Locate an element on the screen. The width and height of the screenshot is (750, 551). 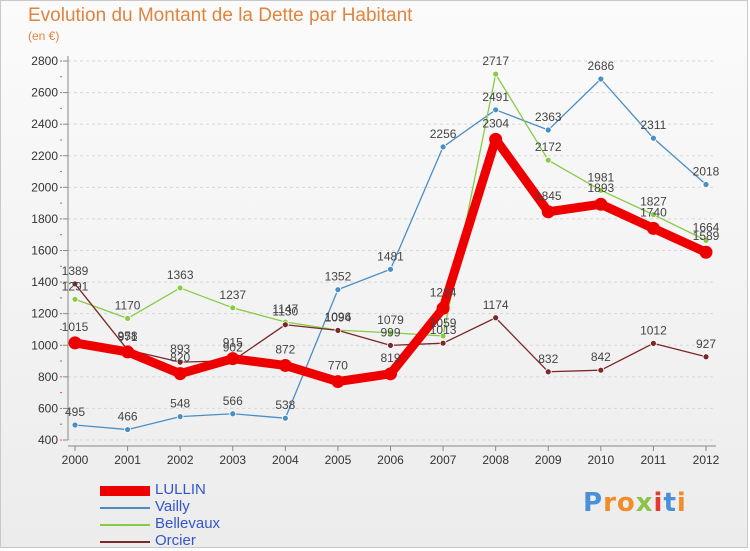
x-tick-label: 2000 is located at coordinates (75, 460).